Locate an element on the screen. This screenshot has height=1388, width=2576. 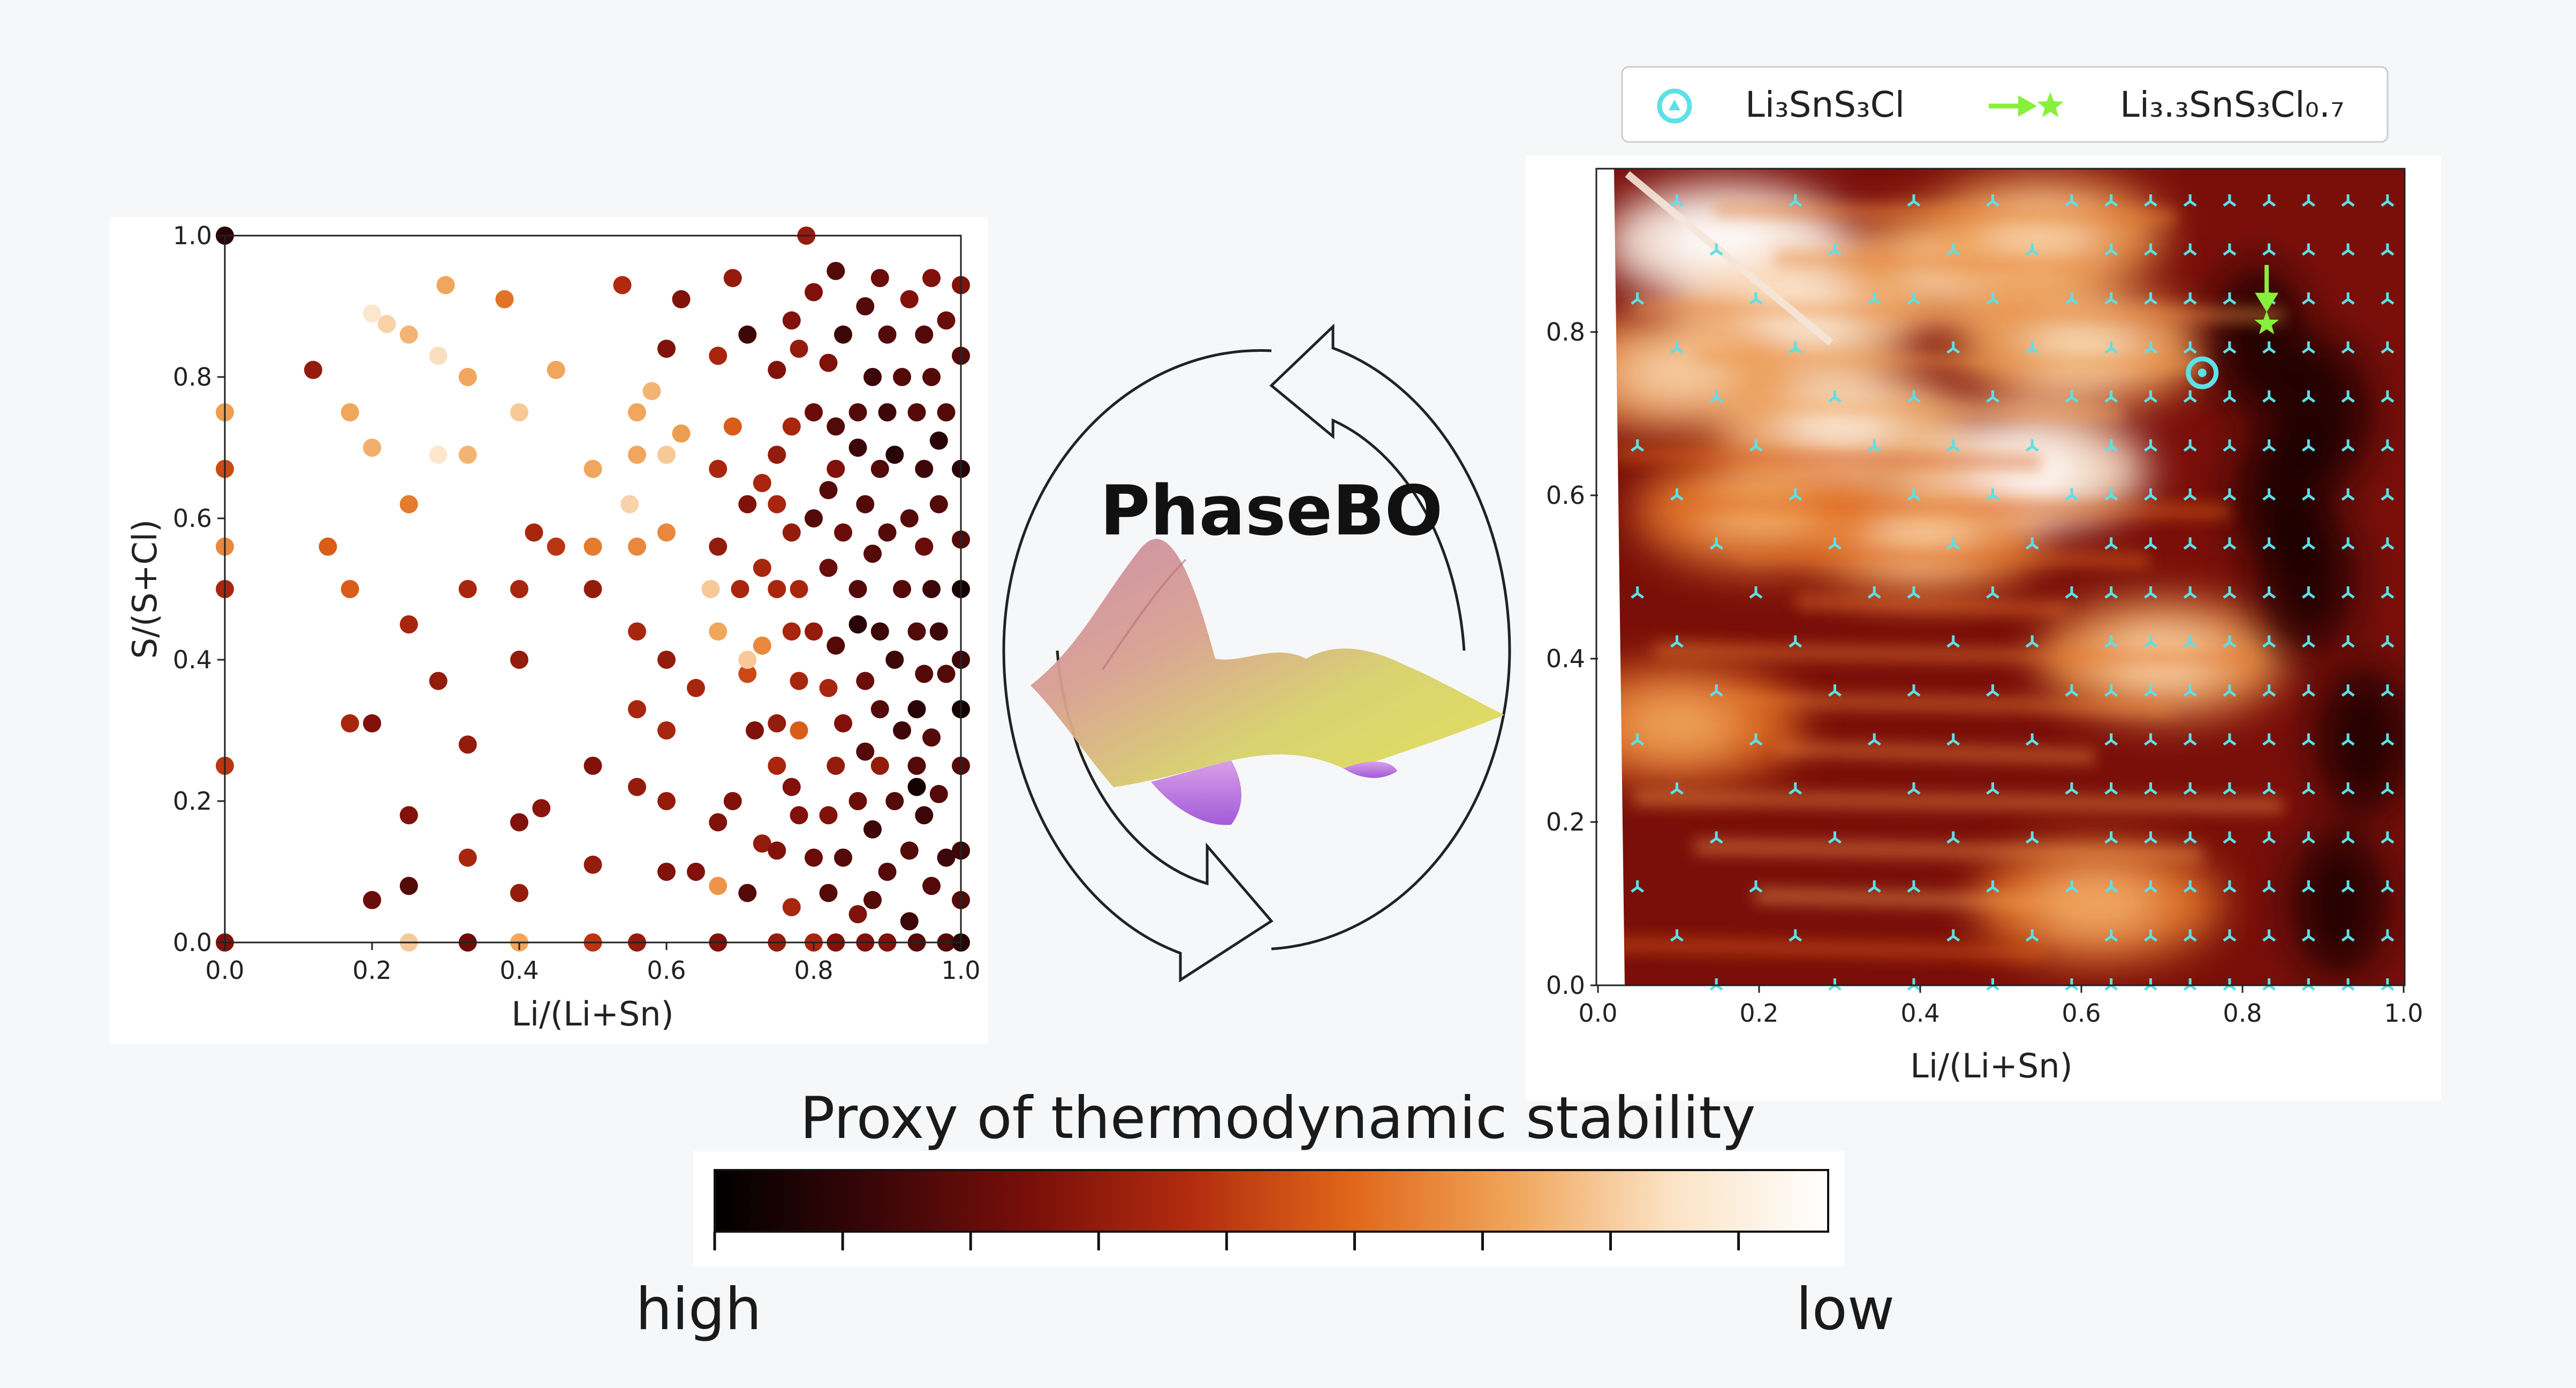
legend-label-li3sns3cl: Li₃SnS₃Cl is located at coordinates (1825, 104).